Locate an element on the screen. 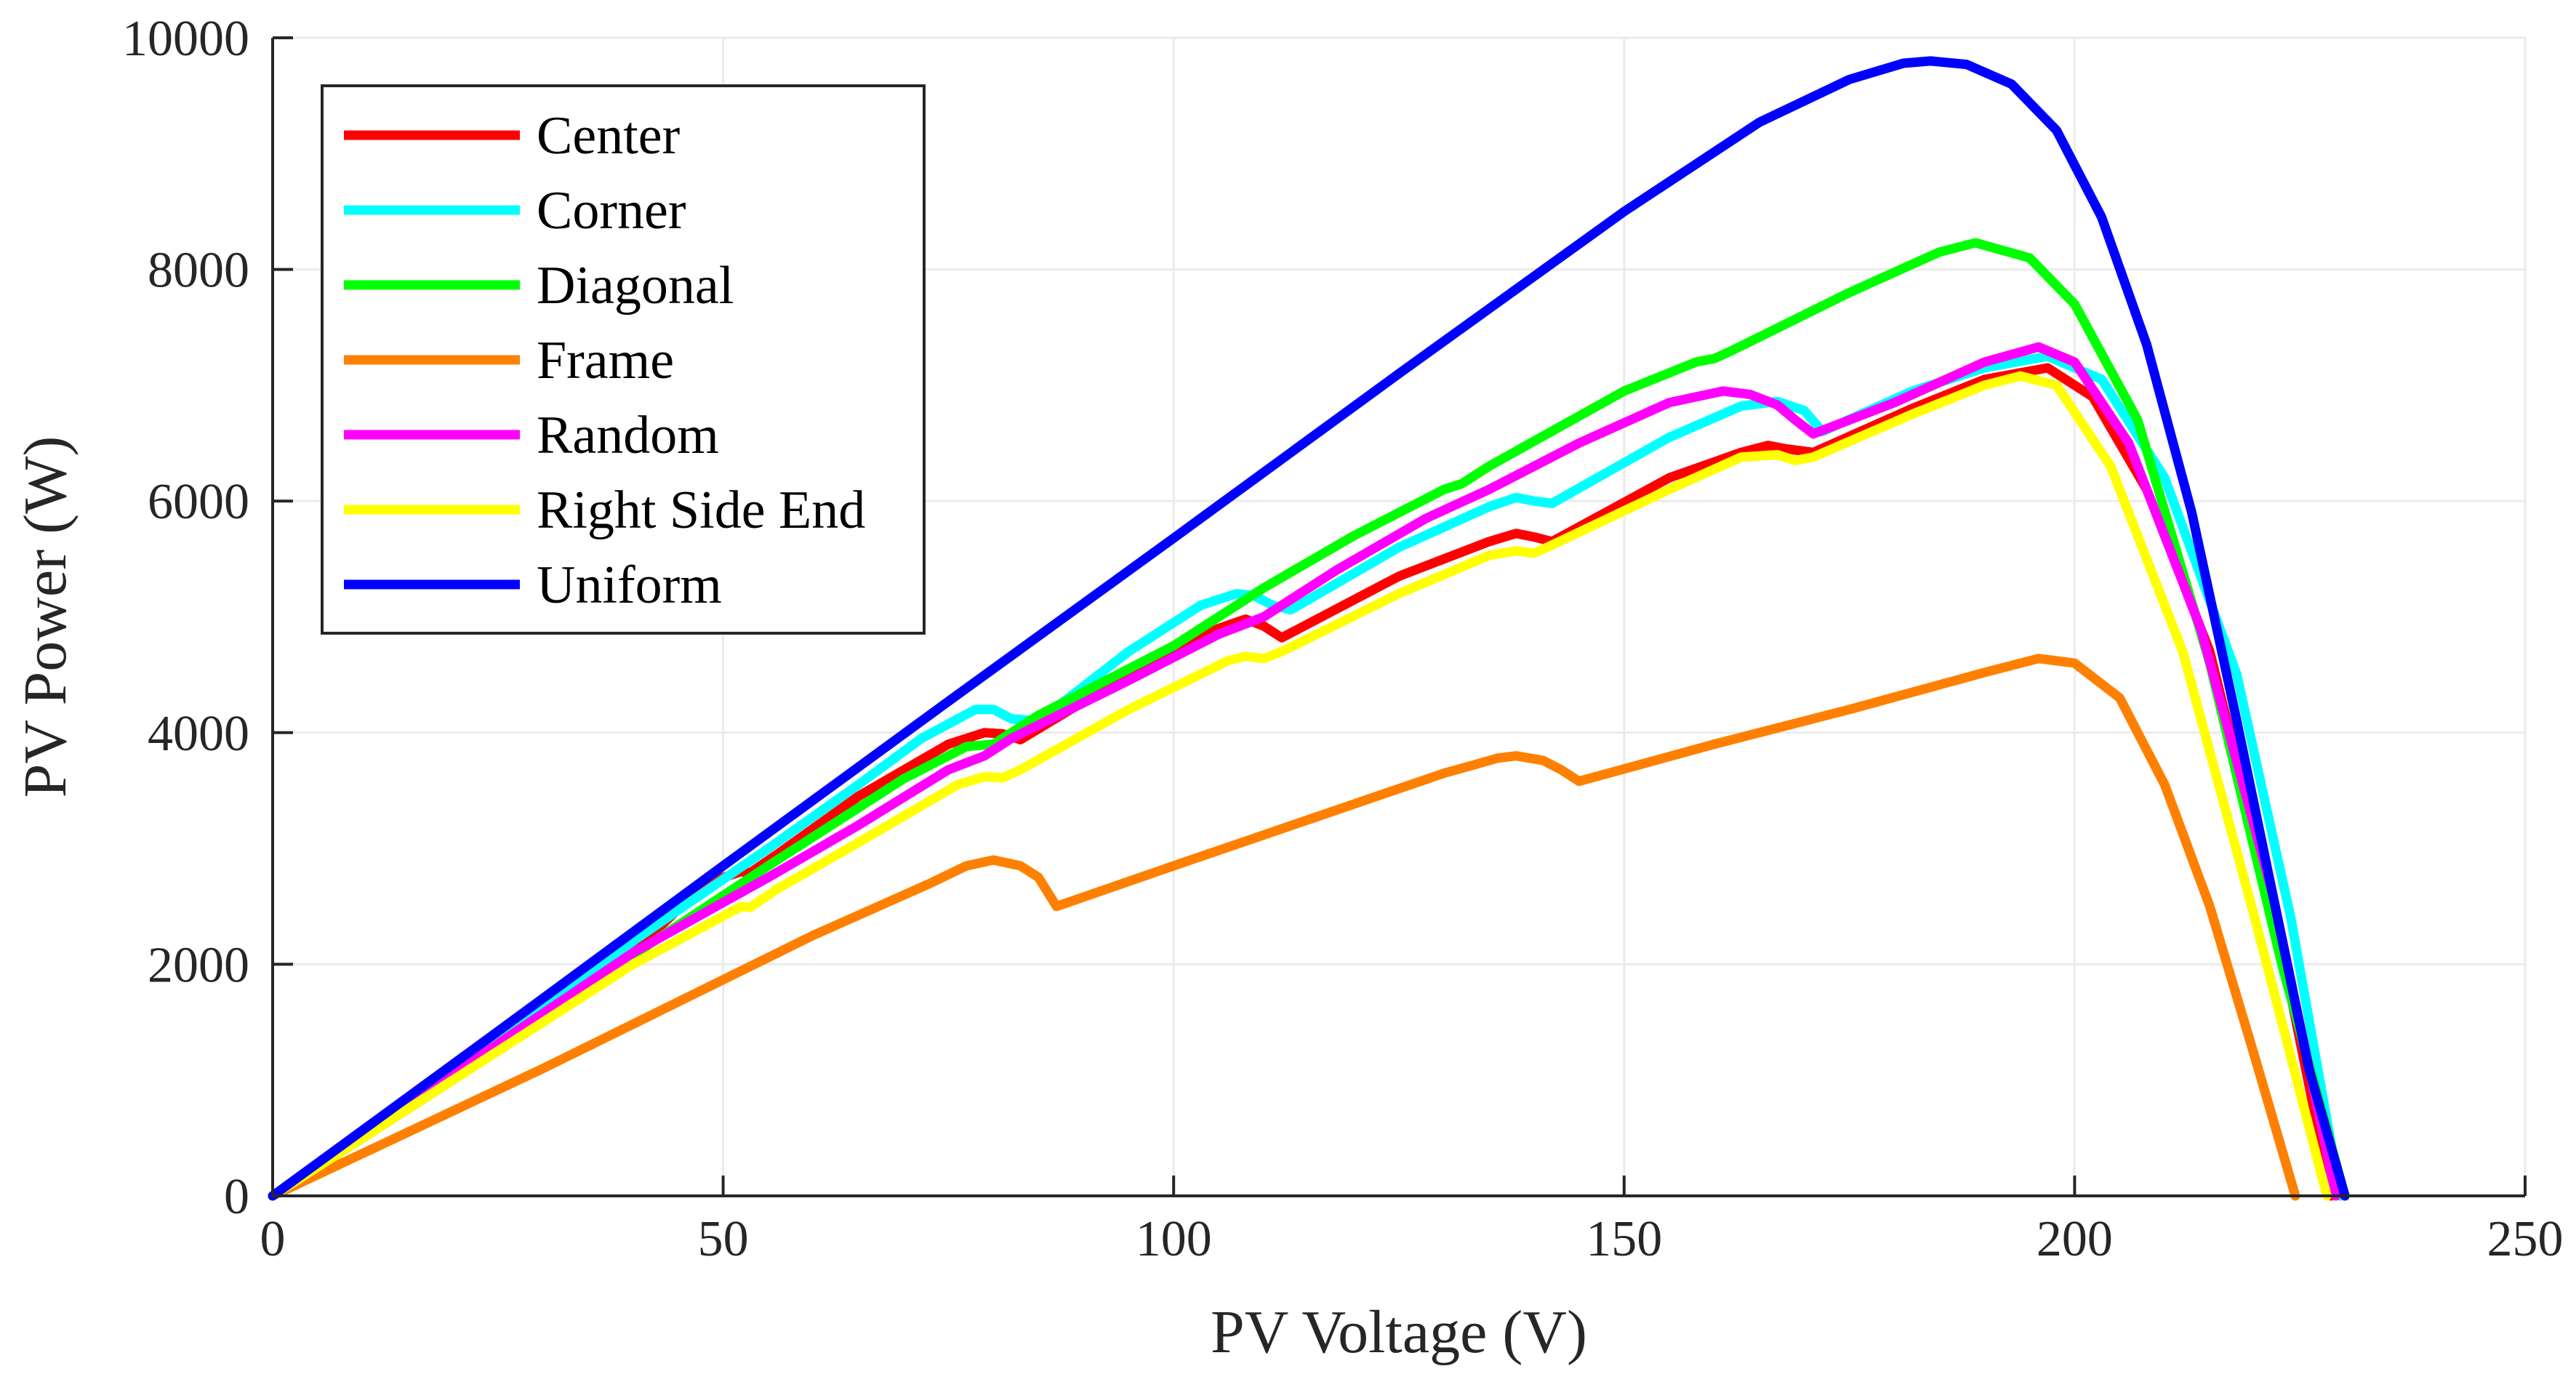 The height and width of the screenshot is (1374, 2576). legend-label-diagonal: Diagonal is located at coordinates (635, 286).